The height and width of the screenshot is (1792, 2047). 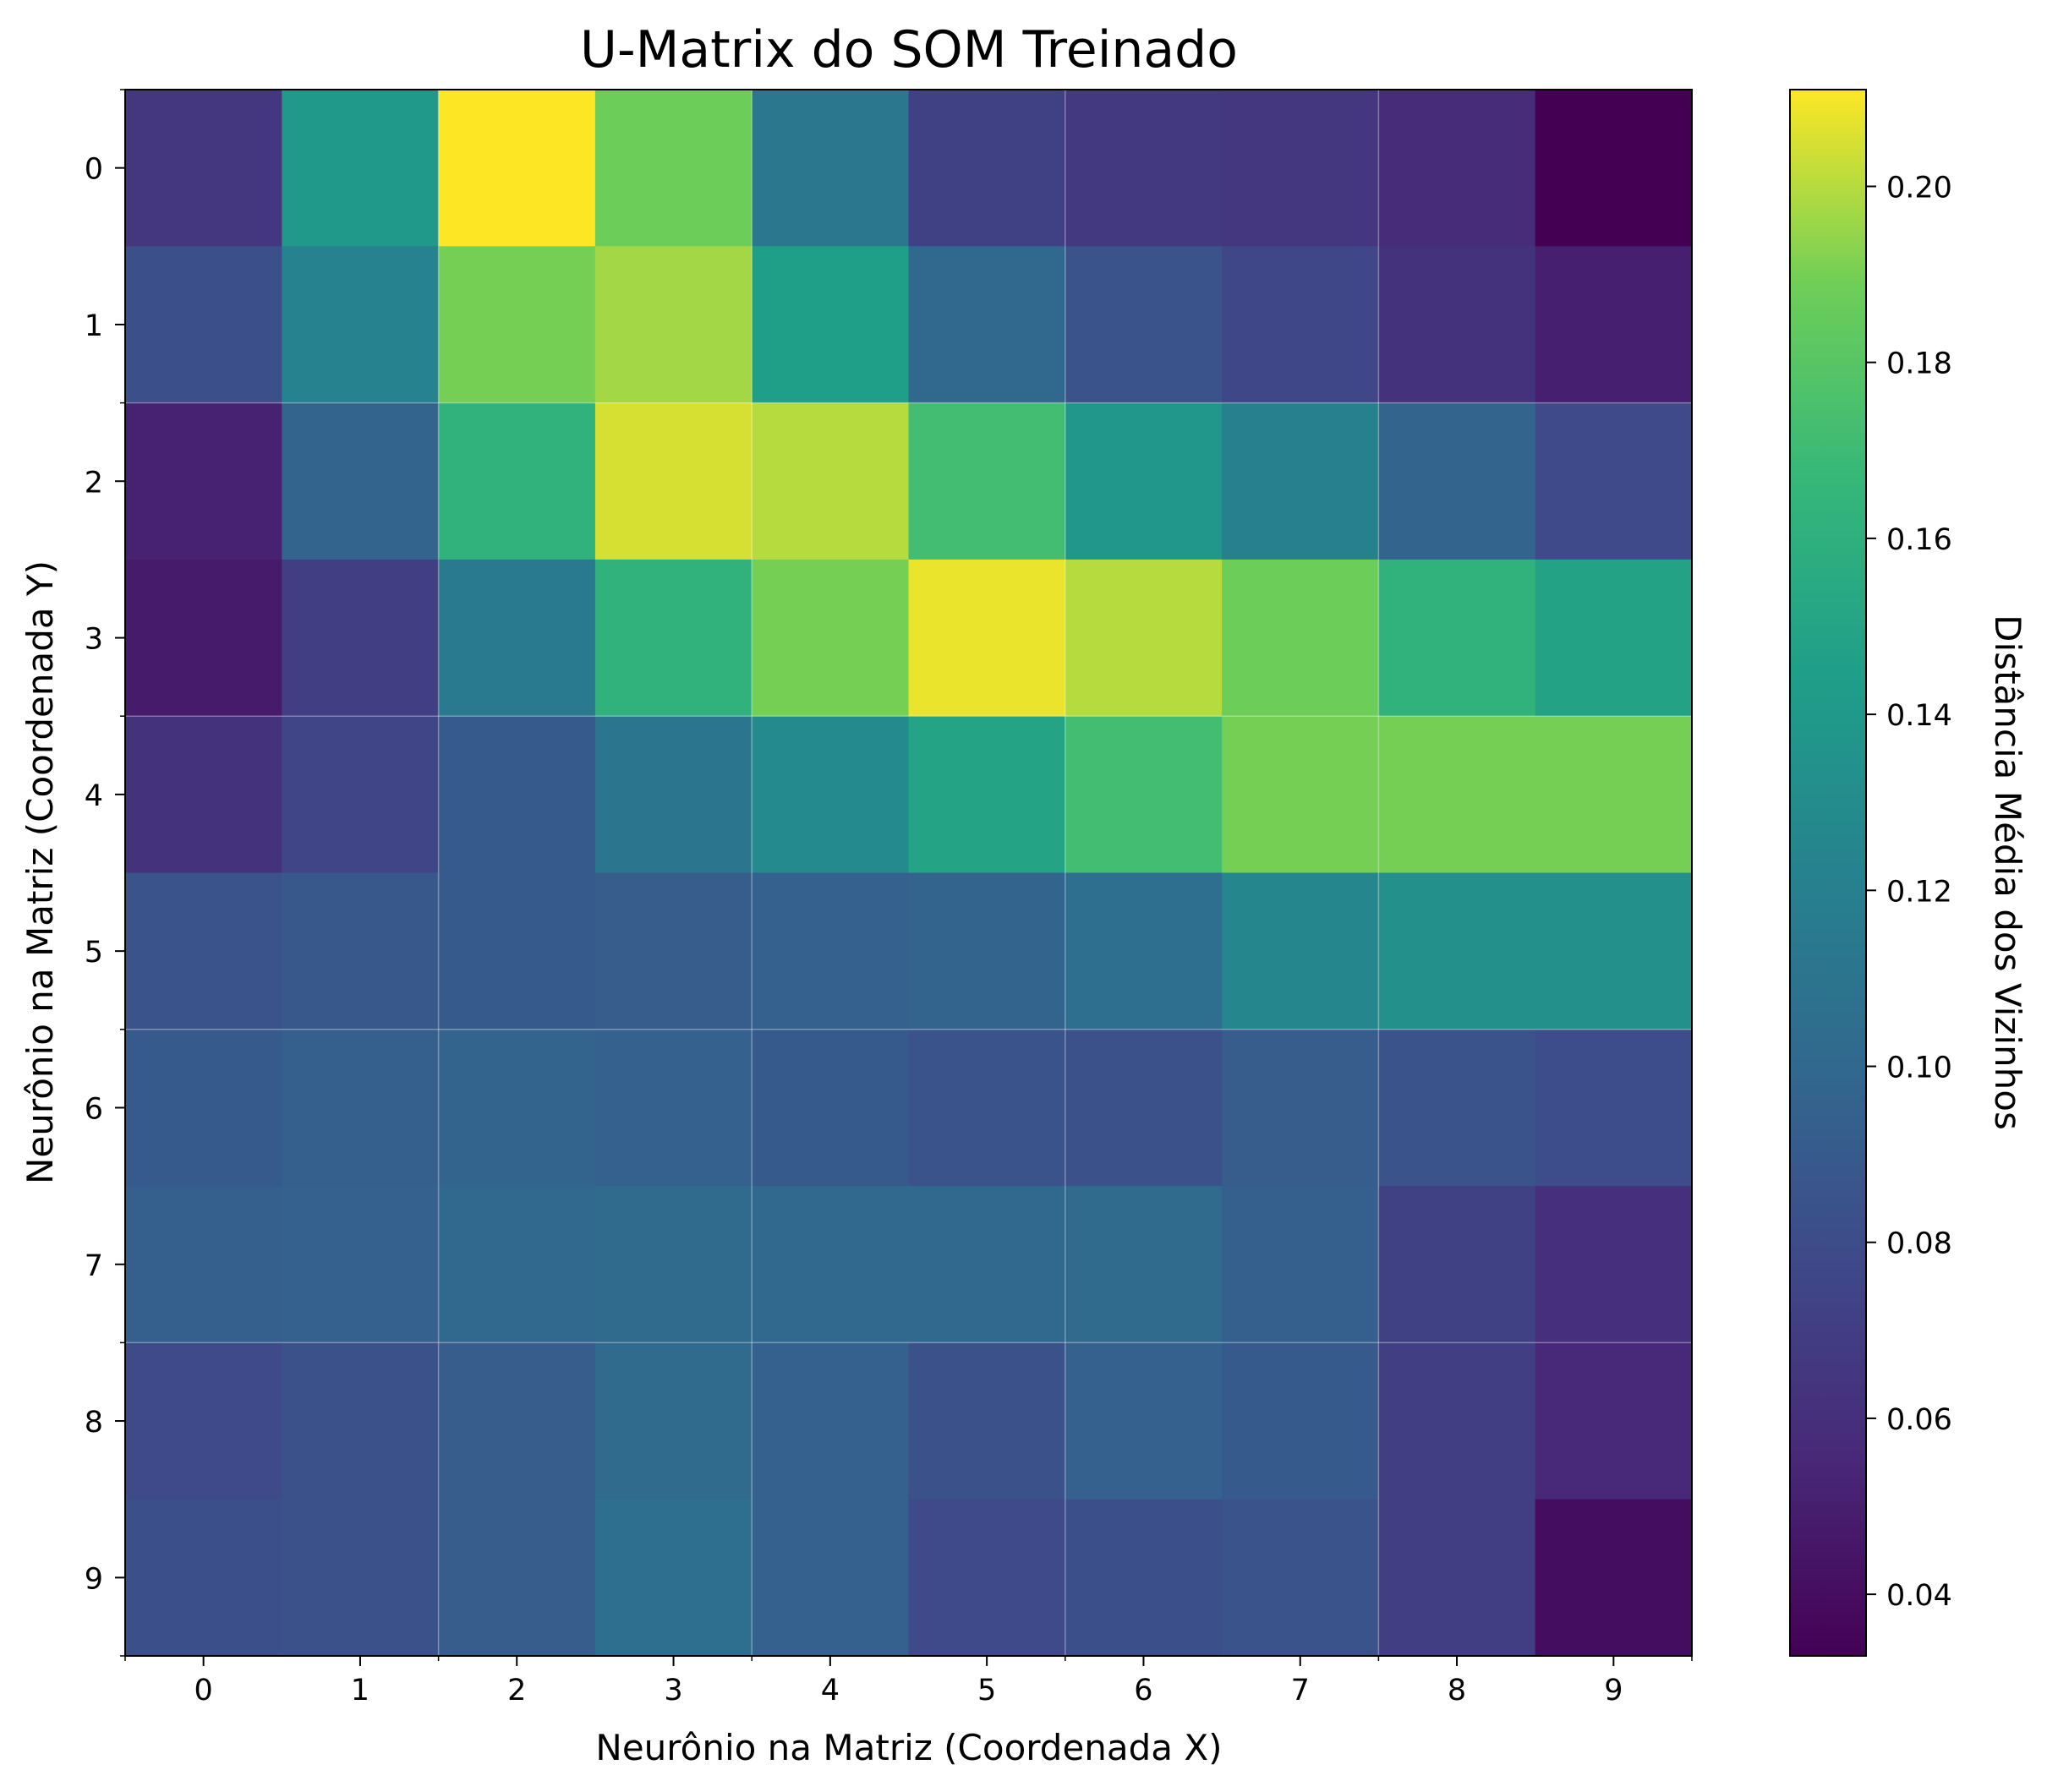 What do you see at coordinates (987, 638) in the screenshot?
I see `heatmap-cell-r3-c5` at bounding box center [987, 638].